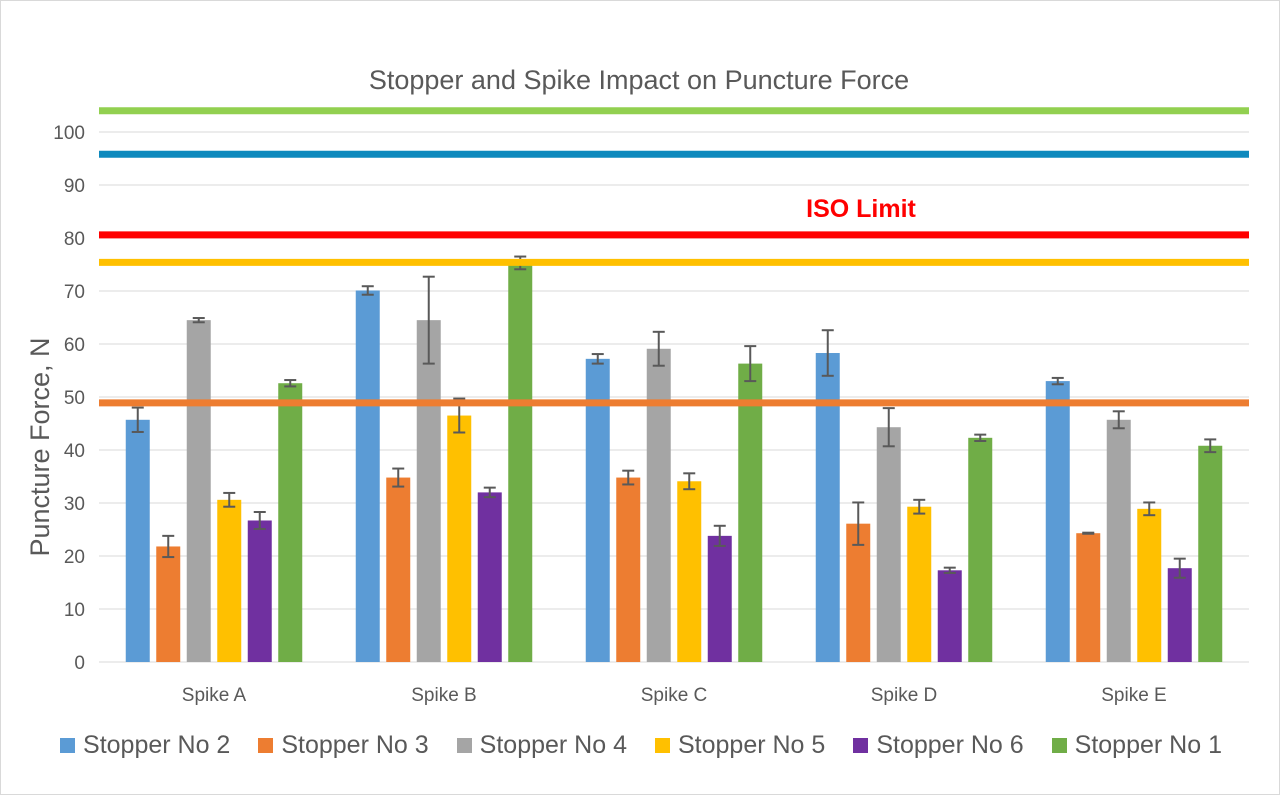  What do you see at coordinates (861, 209) in the screenshot?
I see `iso-limit-label: ISO Limit` at bounding box center [861, 209].